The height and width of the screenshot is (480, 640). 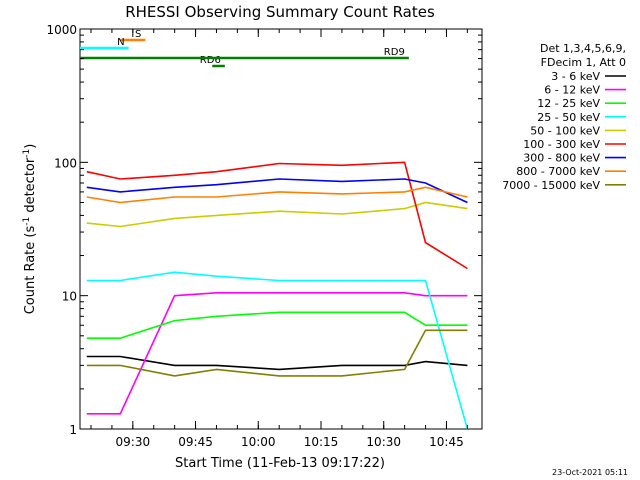 I want to click on generation-timestamp: 23-Oct-2021 05:11, so click(x=590, y=472).